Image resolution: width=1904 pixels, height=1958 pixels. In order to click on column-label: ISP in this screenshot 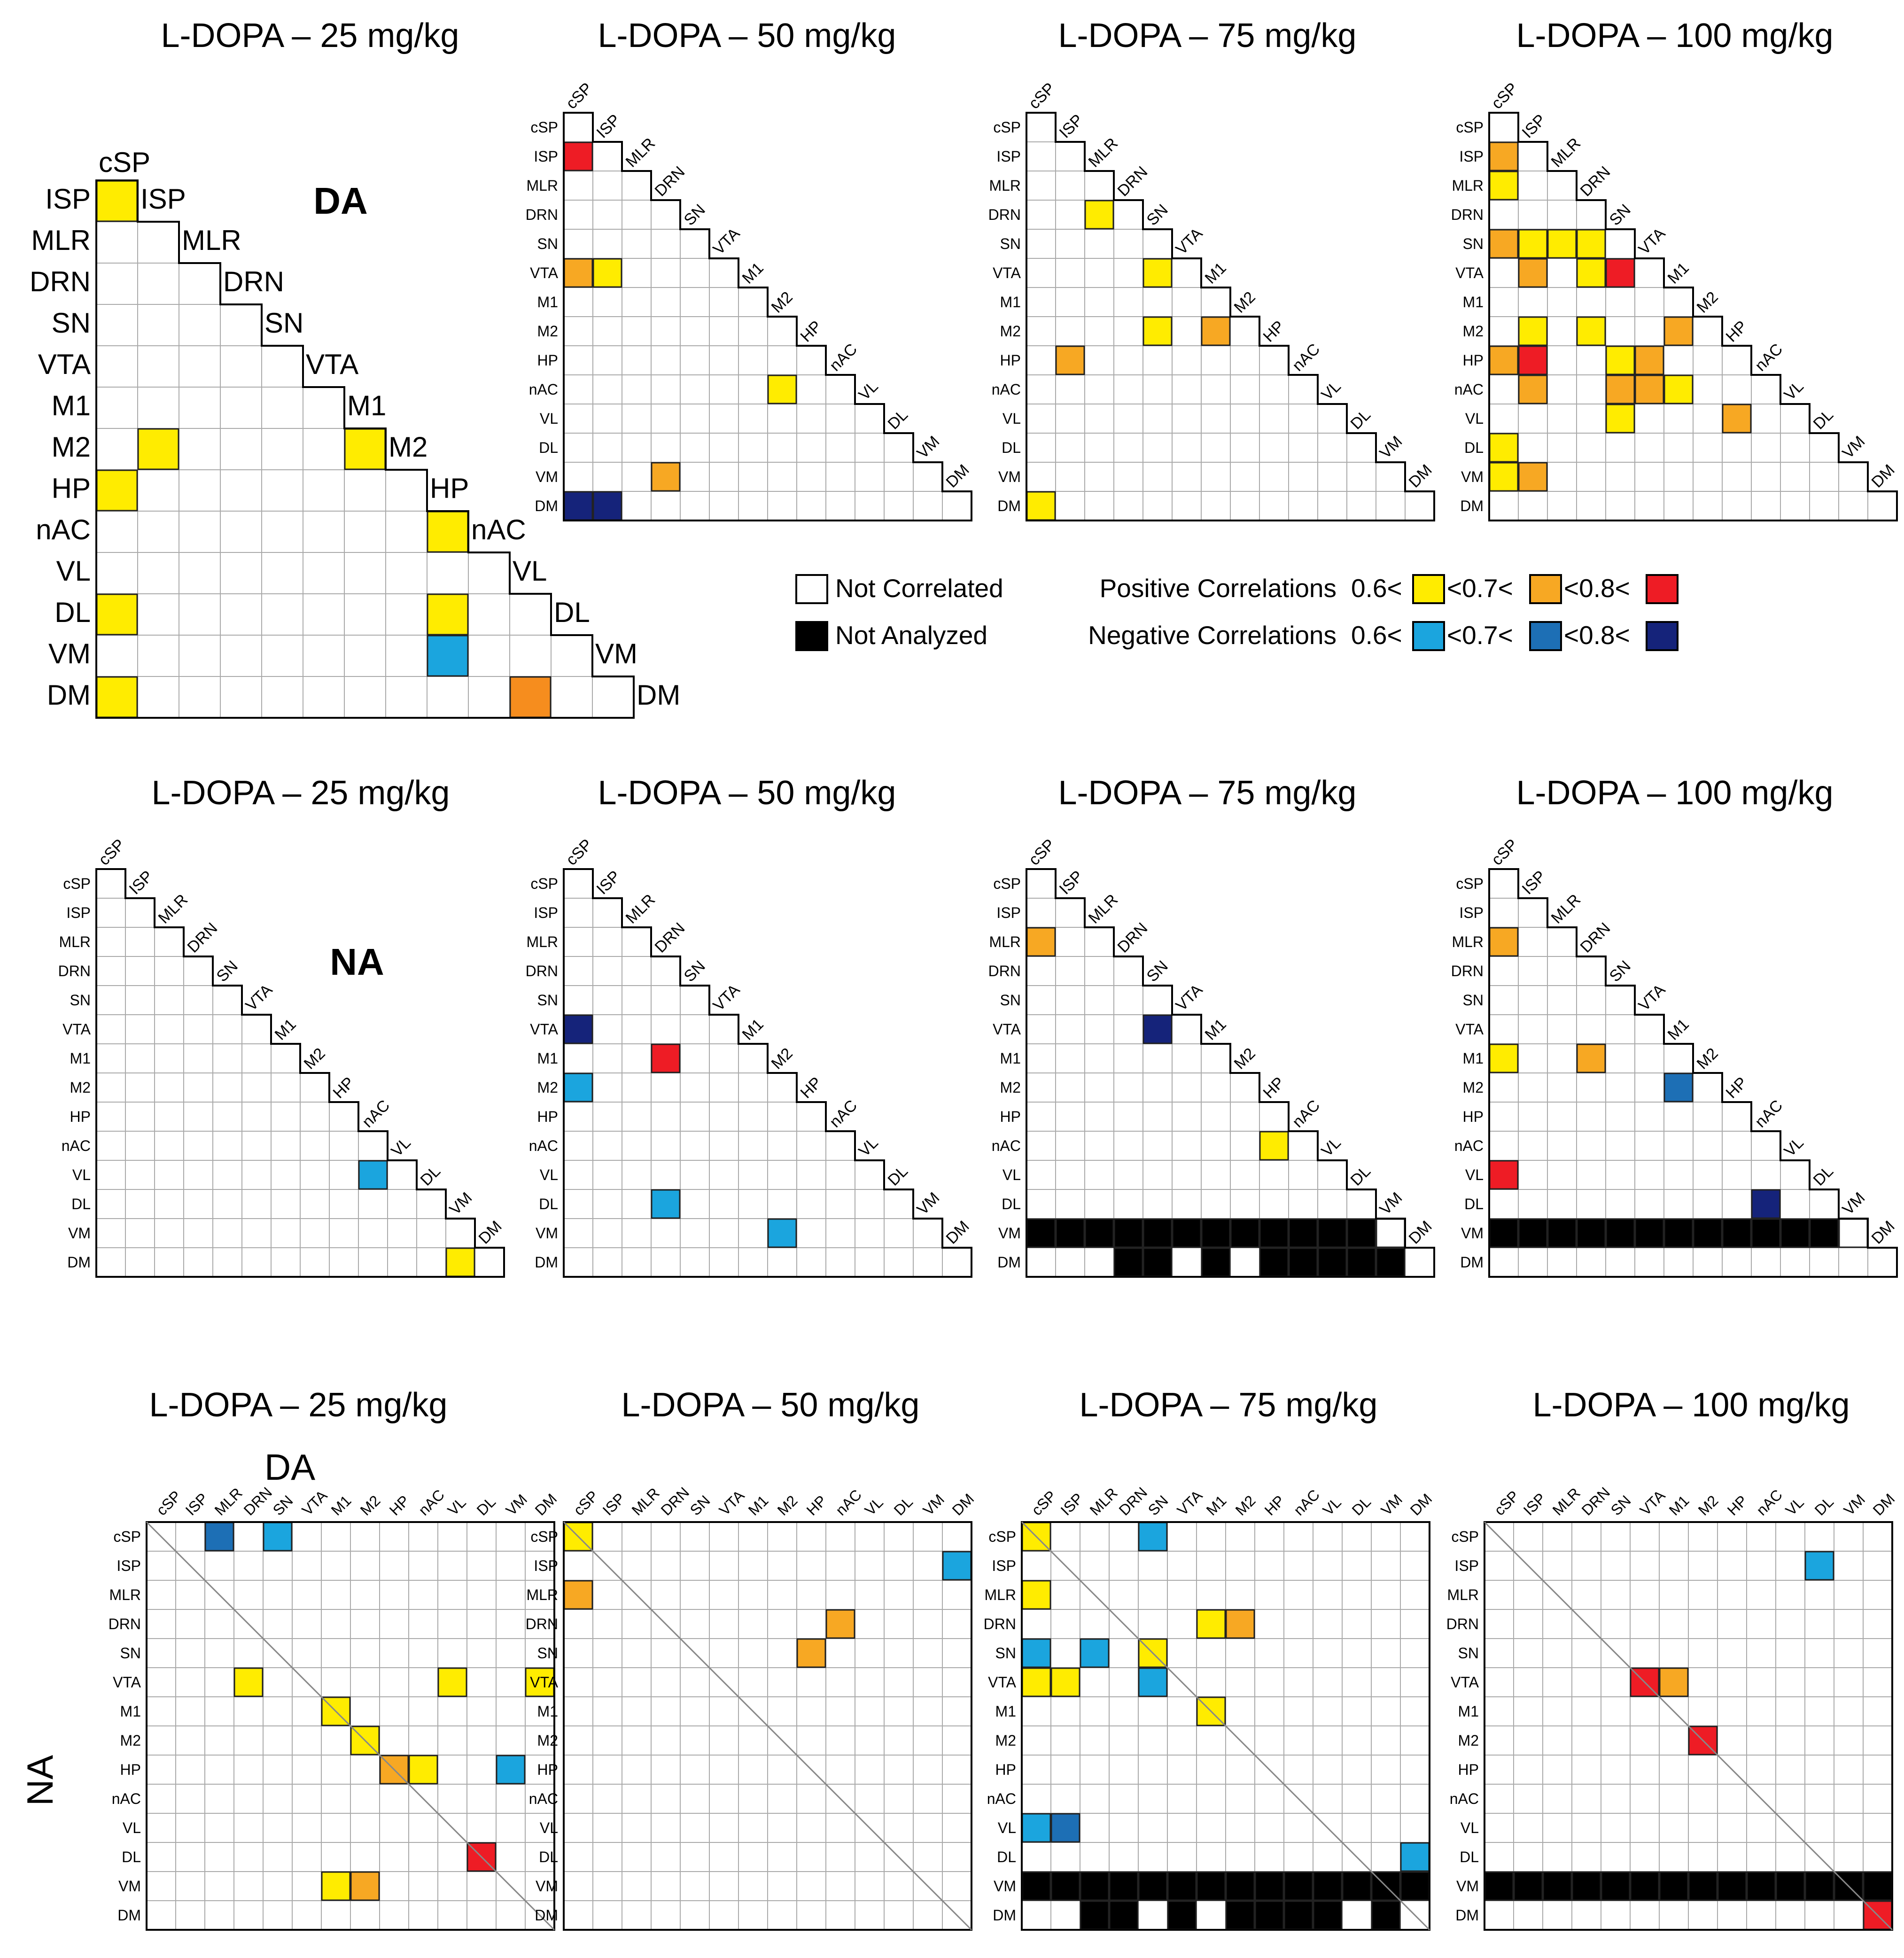, I will do `click(197, 1504)`.